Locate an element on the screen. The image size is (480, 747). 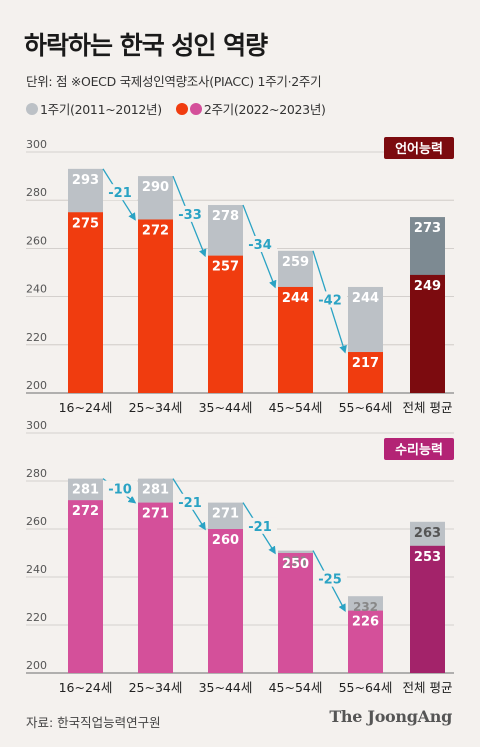
legend-cycle2-swatch-numeracy is located at coordinates (195, 108).